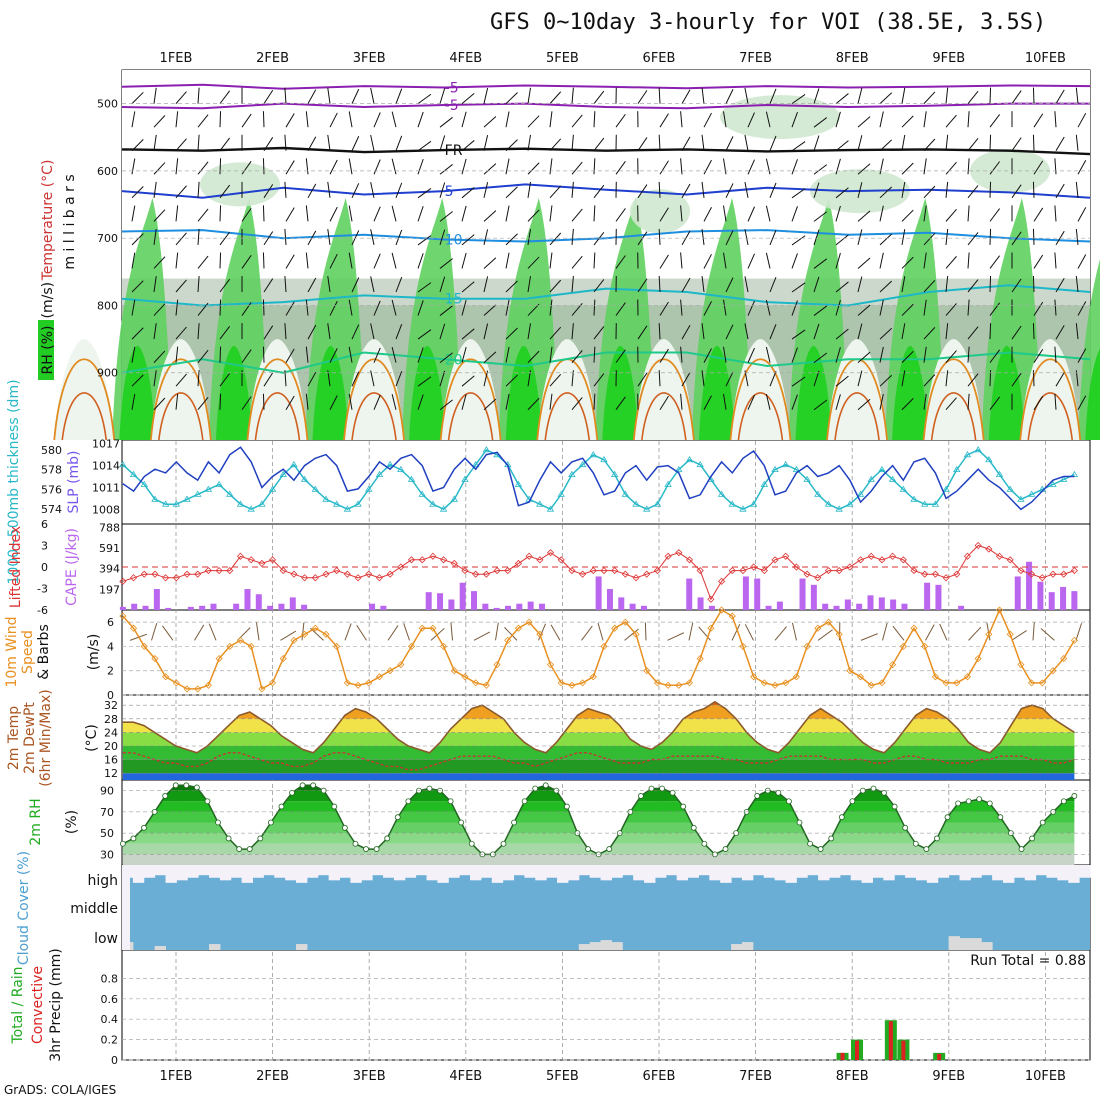 The height and width of the screenshot is (1100, 1100). Describe the element at coordinates (24, 908) in the screenshot. I see `cloud-axis-label-text: Cloud Cover (%)` at that location.